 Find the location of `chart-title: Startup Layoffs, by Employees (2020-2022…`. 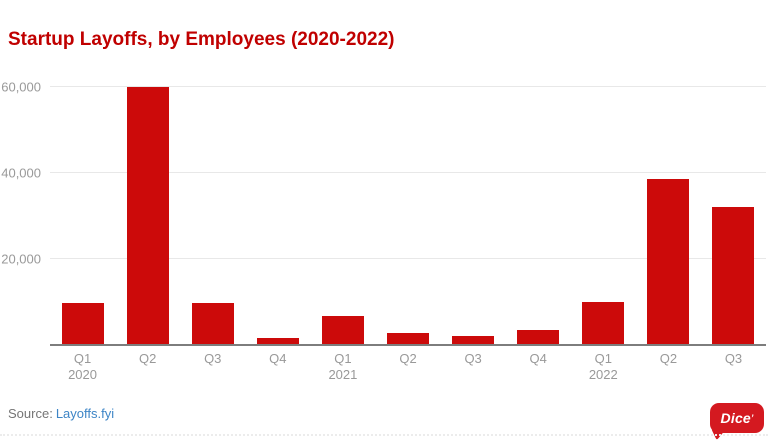

chart-title: Startup Layoffs, by Employees (2020-2022… is located at coordinates (201, 39).